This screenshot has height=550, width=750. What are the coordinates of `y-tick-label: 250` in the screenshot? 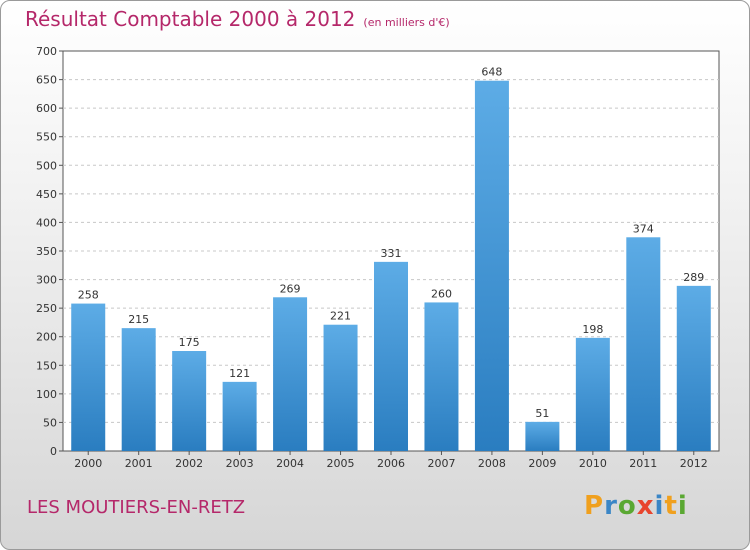 It's located at (46, 308).